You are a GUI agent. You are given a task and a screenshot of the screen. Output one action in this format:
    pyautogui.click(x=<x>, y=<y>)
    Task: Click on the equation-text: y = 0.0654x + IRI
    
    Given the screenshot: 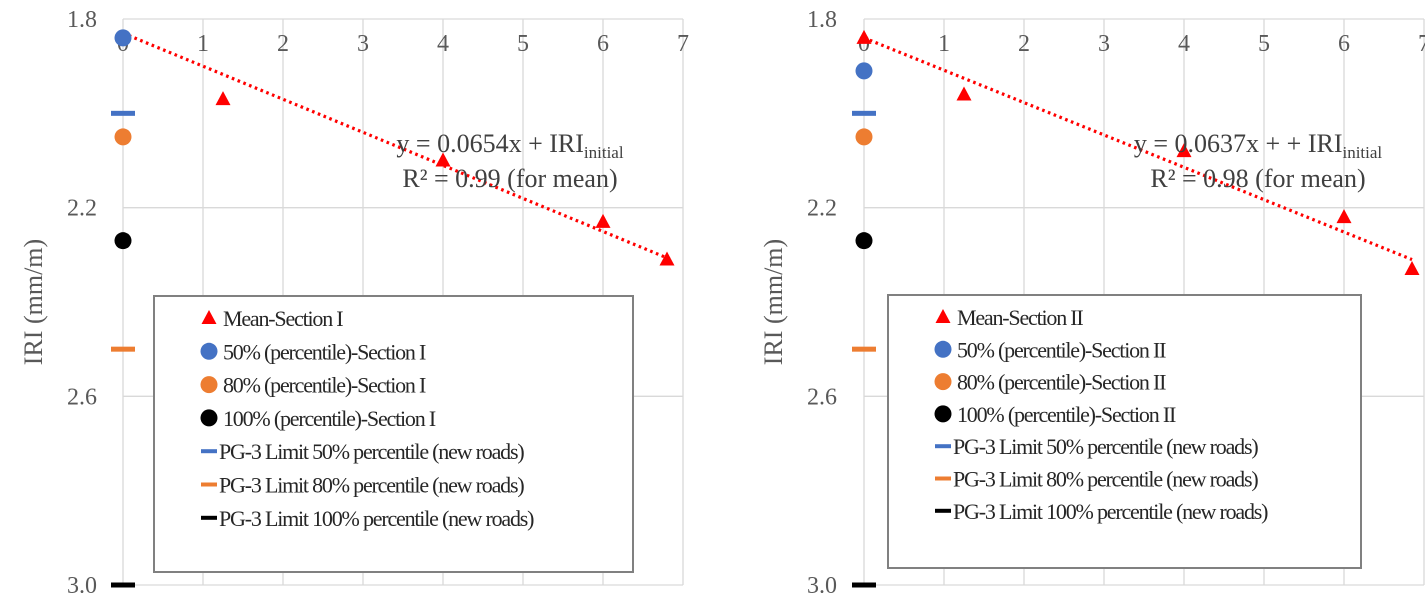 What is the action you would take?
    pyautogui.click(x=489, y=143)
    